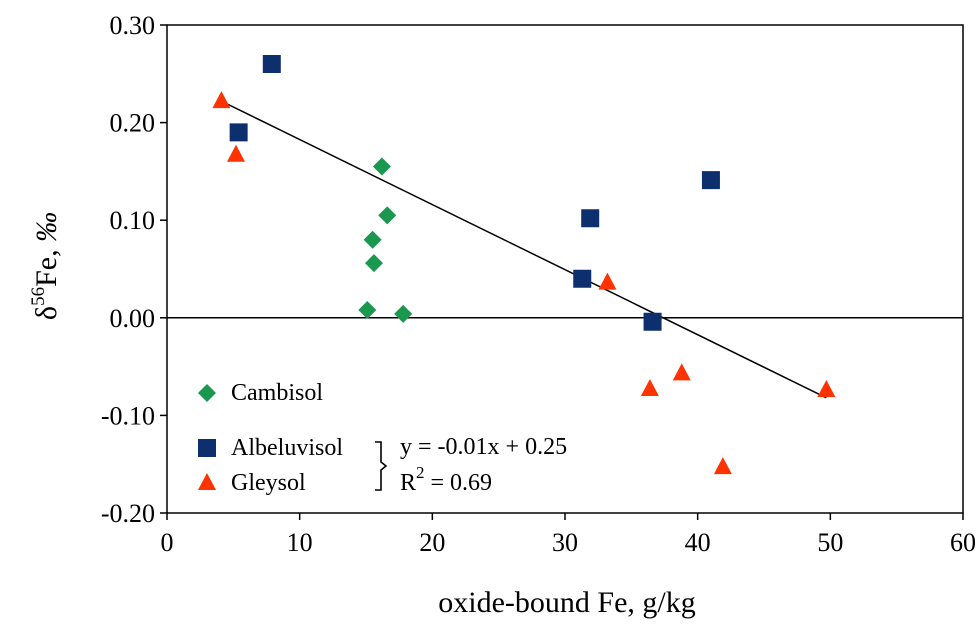  Describe the element at coordinates (277, 393) in the screenshot. I see `legend-label-cambisol: Cambisol` at that location.